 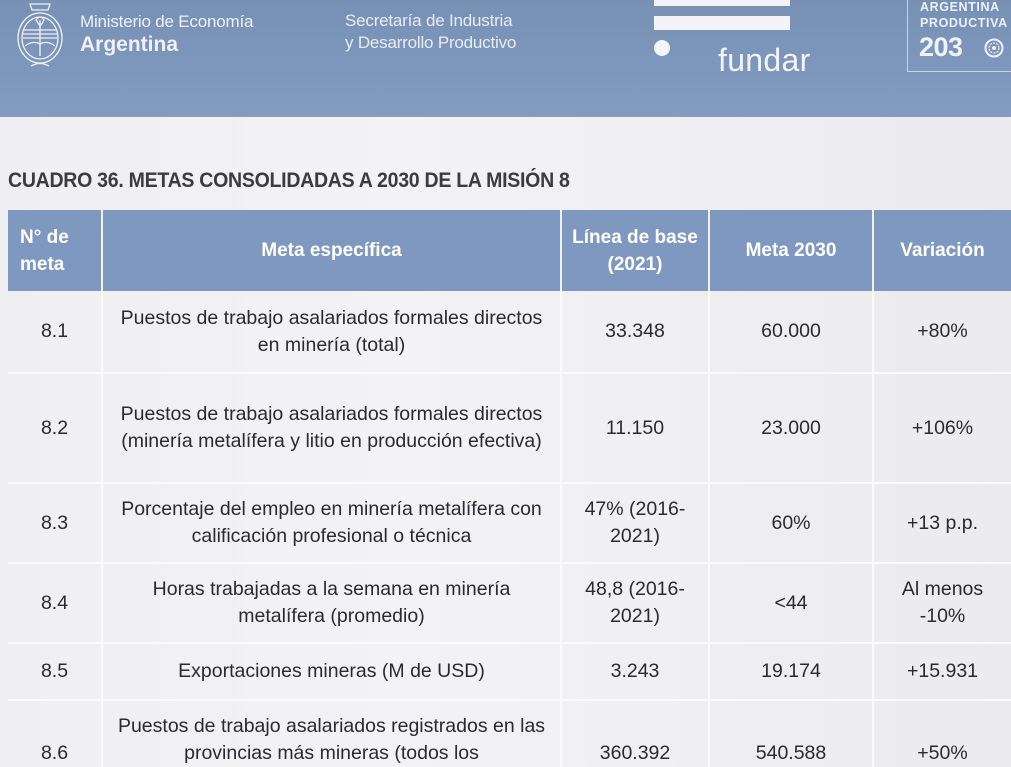 What do you see at coordinates (942, 428) in the screenshot?
I see `cell-variacion: +106%` at bounding box center [942, 428].